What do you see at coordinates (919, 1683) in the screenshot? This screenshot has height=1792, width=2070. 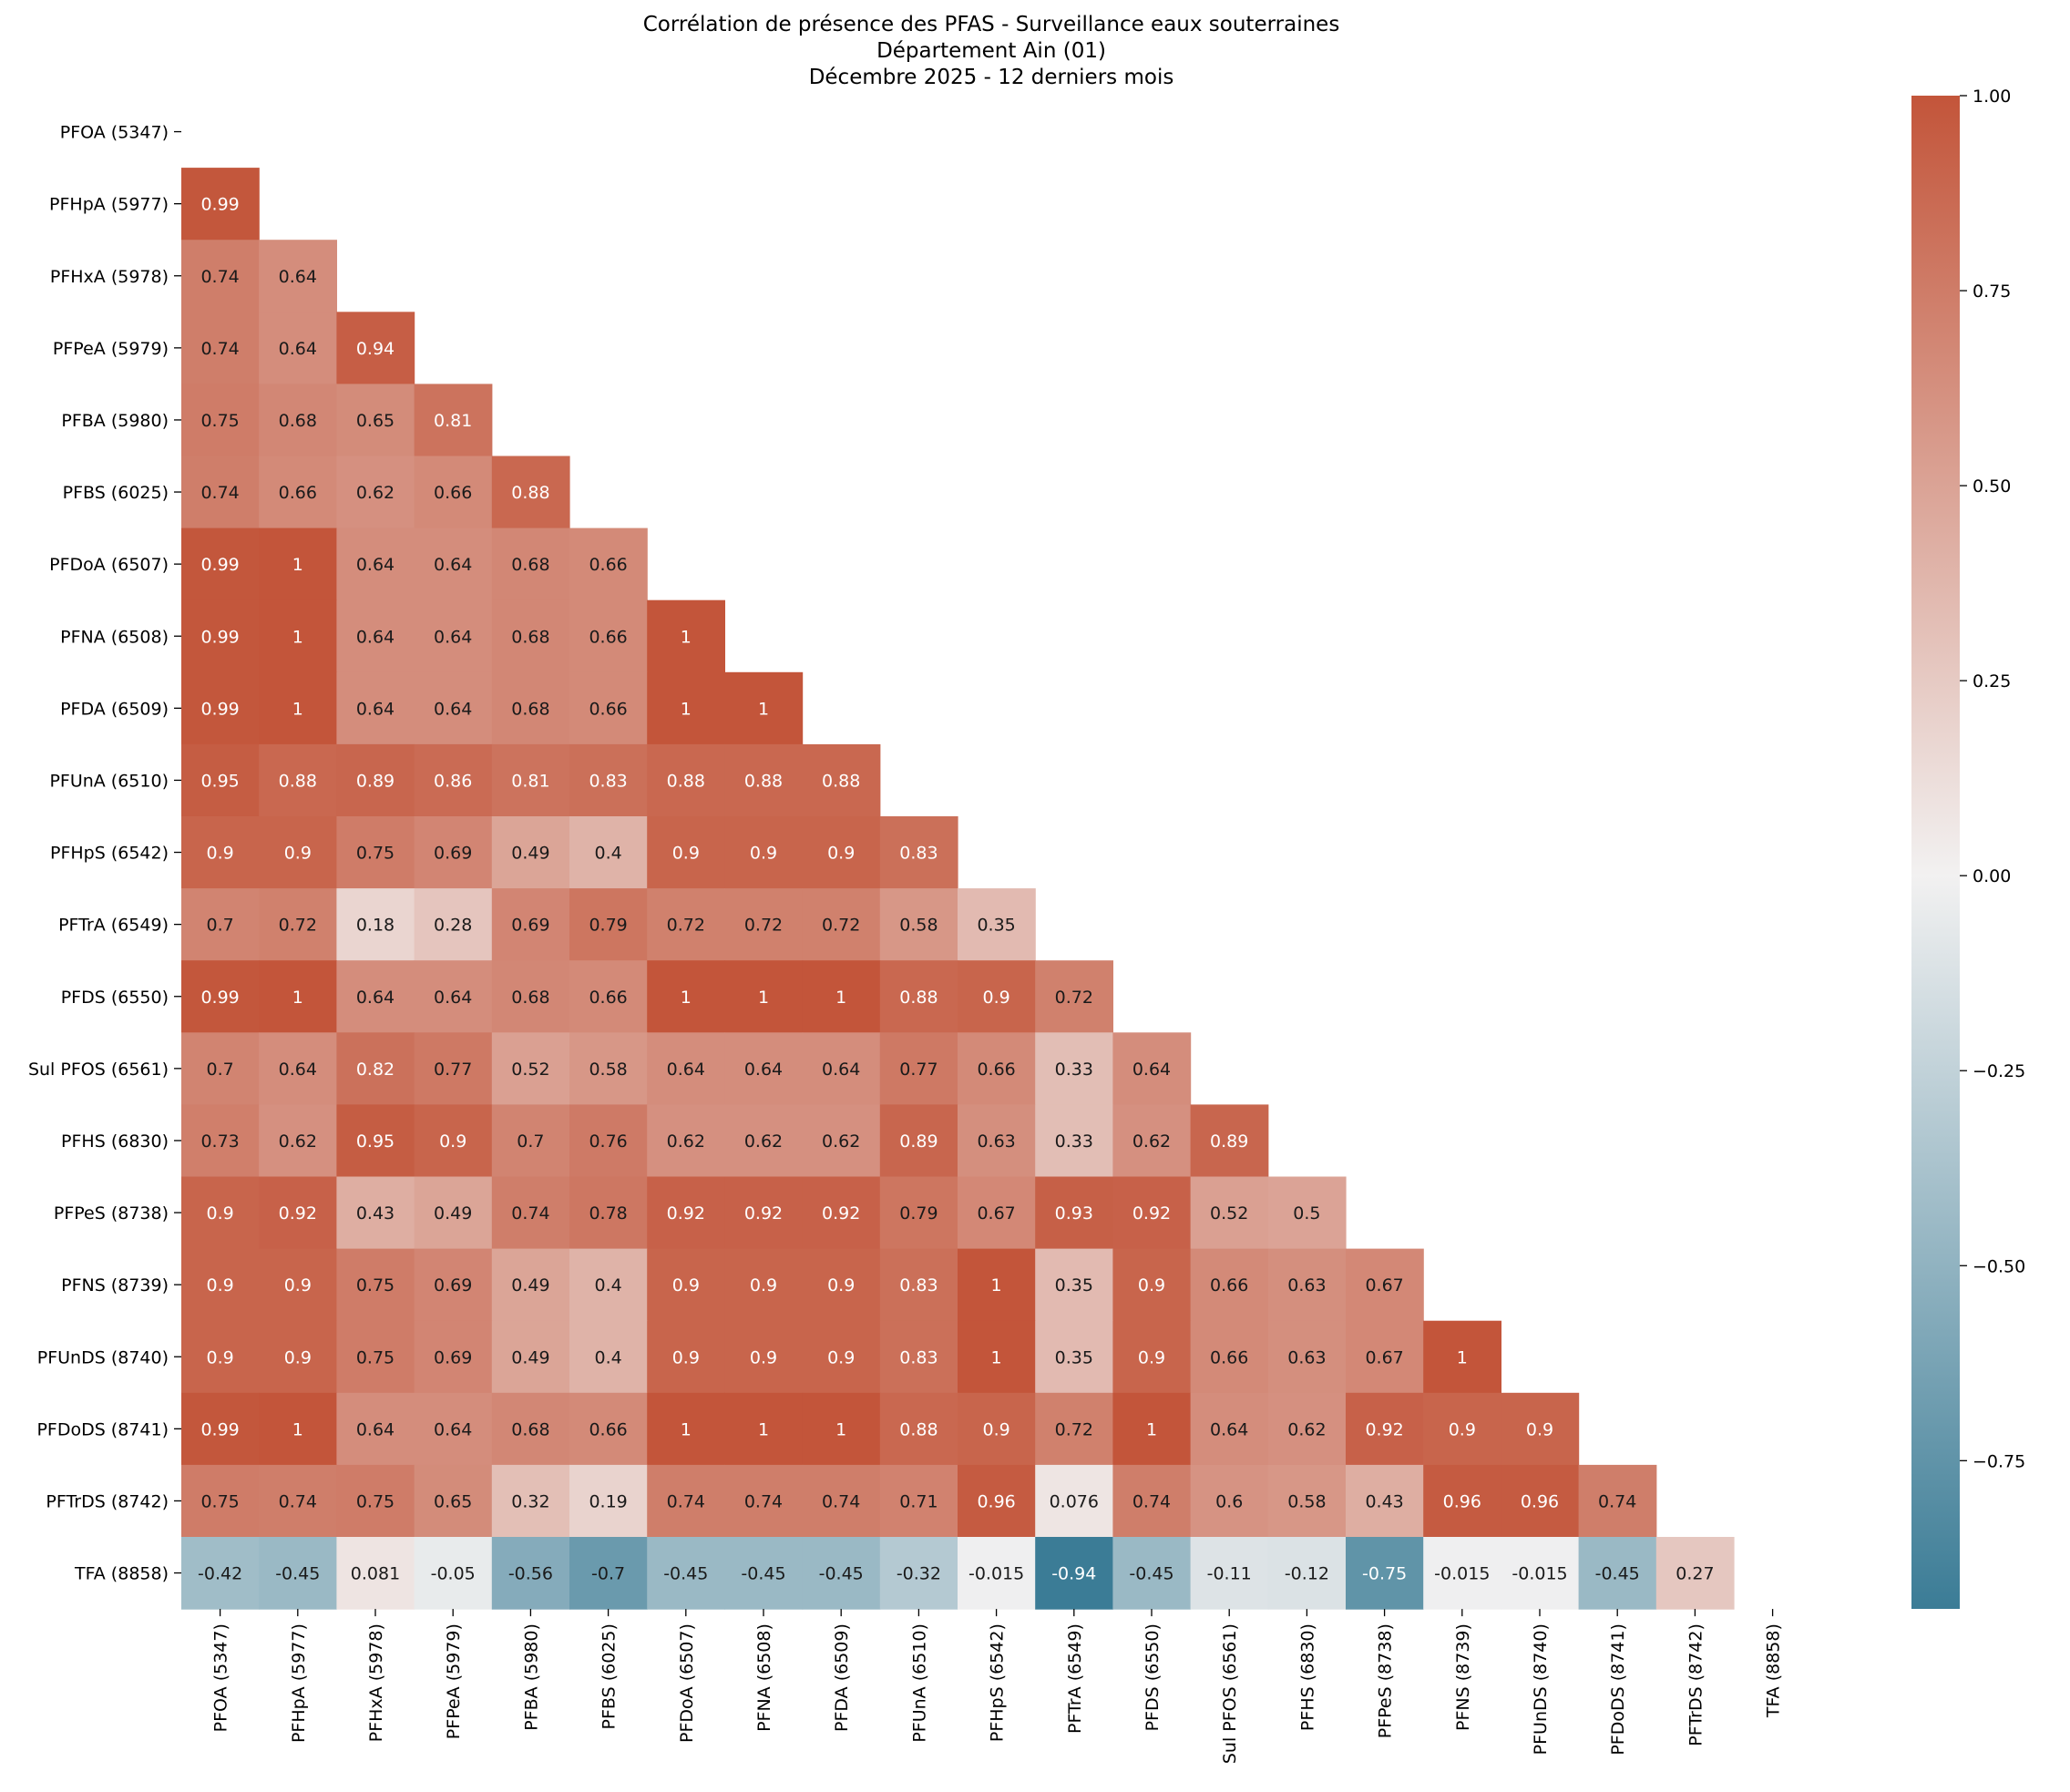 I see `x-axis-tick-label: PFUnA (6510)` at bounding box center [919, 1683].